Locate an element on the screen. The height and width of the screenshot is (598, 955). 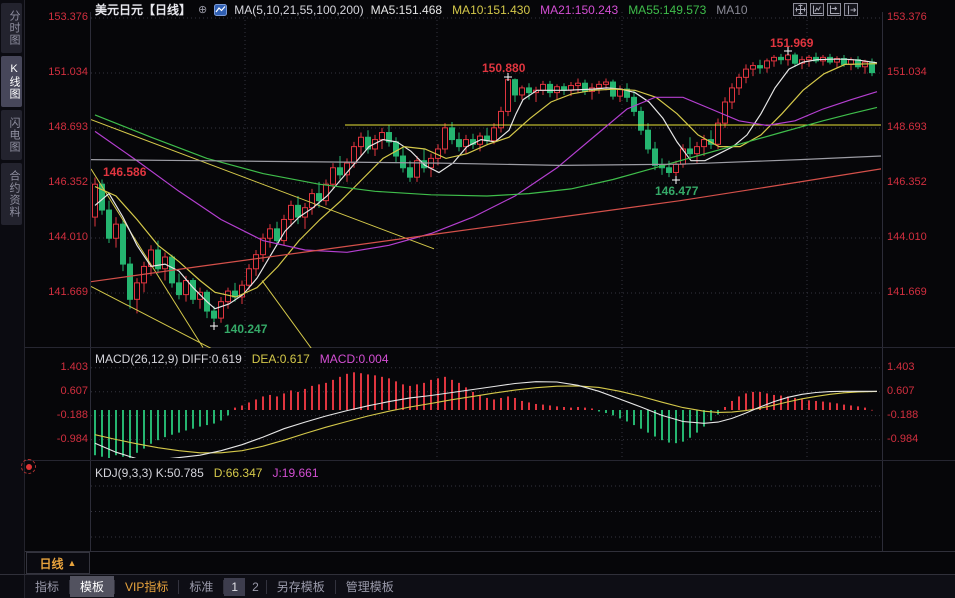
sidebar-tab-item: 合约资料 is located at coordinates (11, 194).